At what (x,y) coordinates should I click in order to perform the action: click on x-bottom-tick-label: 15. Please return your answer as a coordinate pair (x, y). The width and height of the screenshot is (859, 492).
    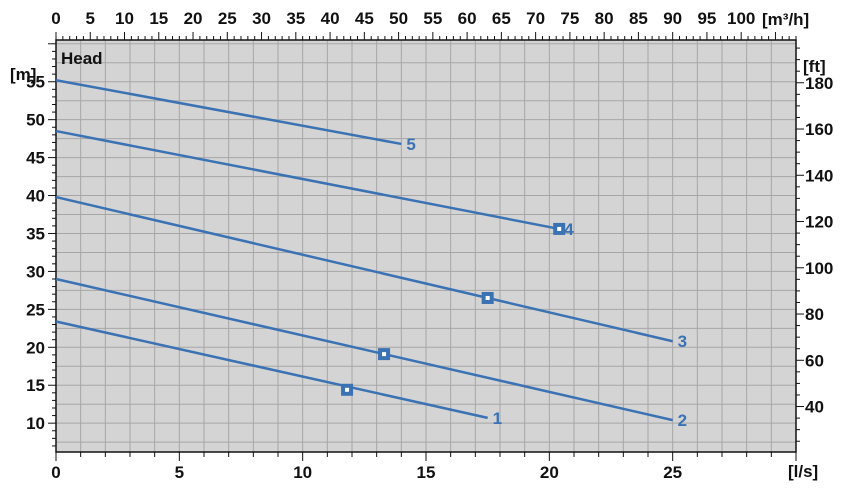
    Looking at the image, I should click on (426, 472).